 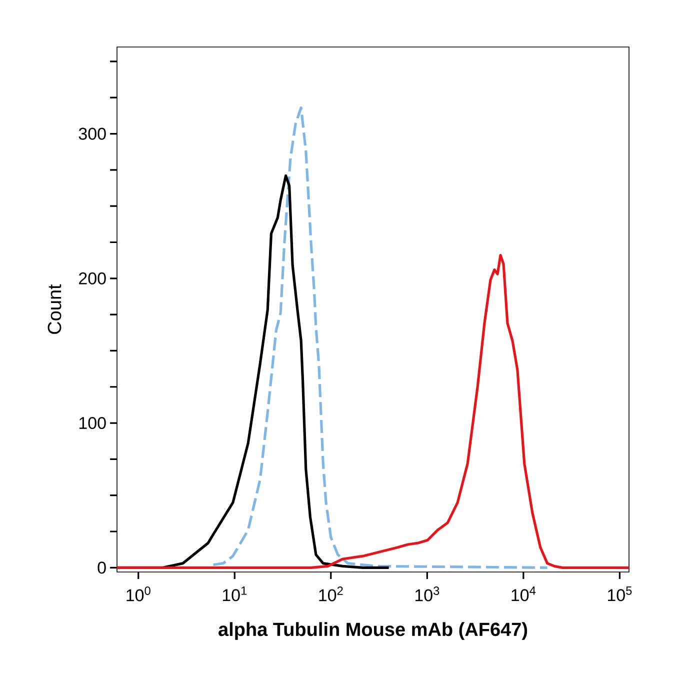 I want to click on x-tick-label: 10$^{3}$, so click(x=427, y=594).